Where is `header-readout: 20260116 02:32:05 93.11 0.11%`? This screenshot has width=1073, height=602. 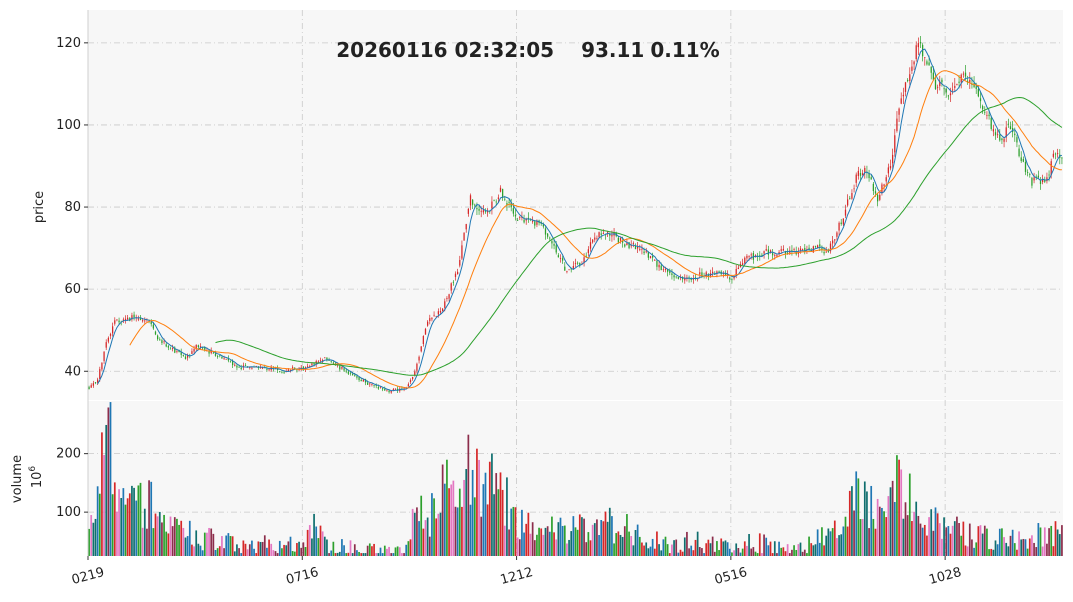
header-readout: 20260116 02:32:05 93.11 0.11% is located at coordinates (527, 50).